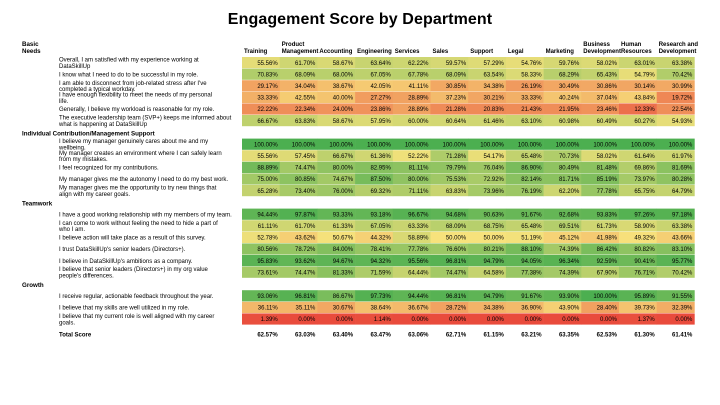 The width and height of the screenshot is (720, 405). Describe the element at coordinates (569, 250) in the screenshot. I see `cell-value: 74.39%` at that location.